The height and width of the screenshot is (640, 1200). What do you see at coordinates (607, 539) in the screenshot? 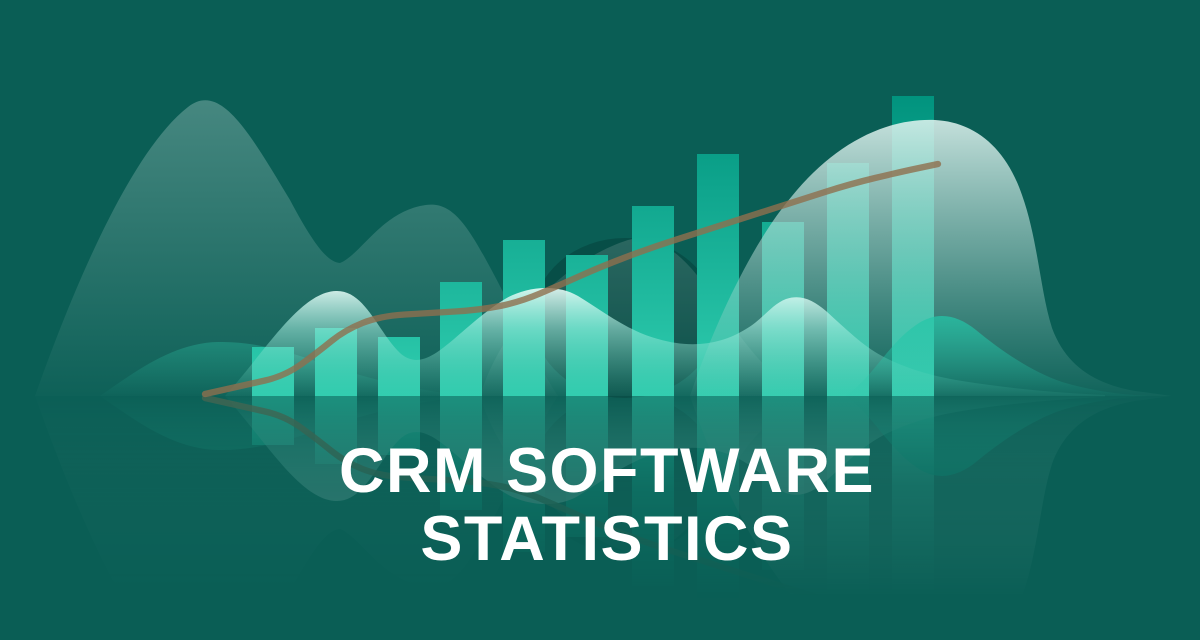
I see `title-line-2: STATISTICS` at bounding box center [607, 539].